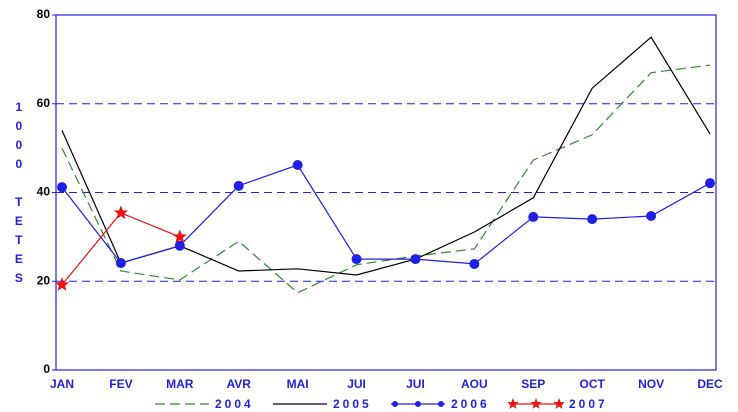 Image resolution: width=738 pixels, height=412 pixels. What do you see at coordinates (44, 192) in the screenshot?
I see `y-tick-label: 40` at bounding box center [44, 192].